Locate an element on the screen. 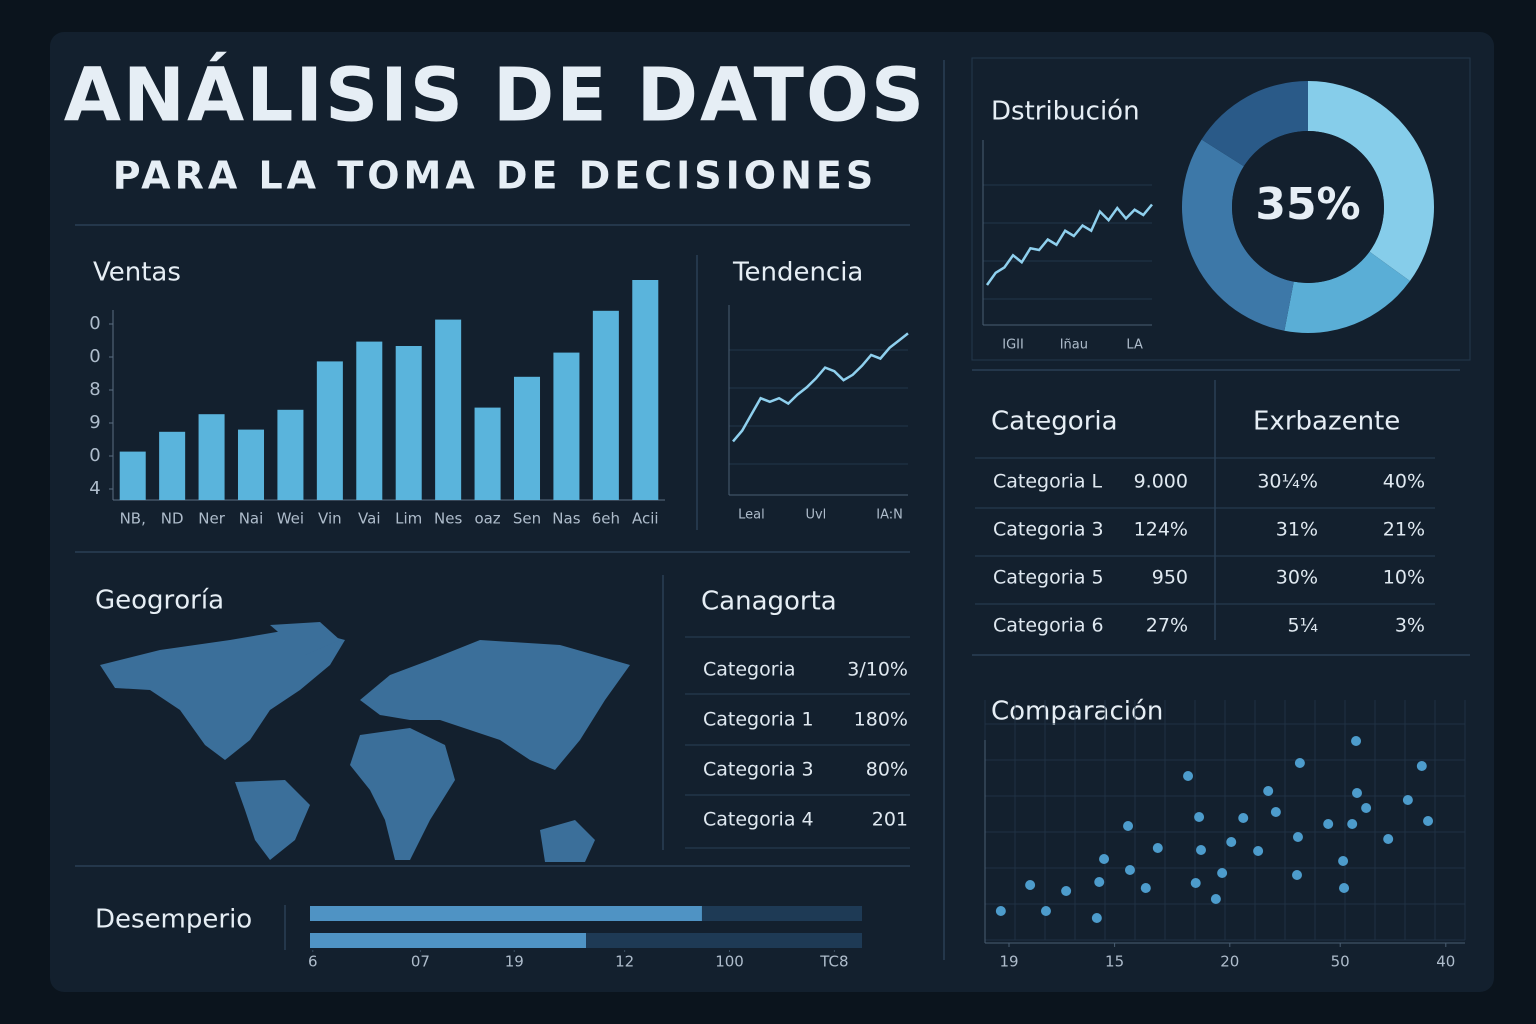 This screenshot has width=1536, height=1024. x-tick-label: 20 is located at coordinates (1229, 962).